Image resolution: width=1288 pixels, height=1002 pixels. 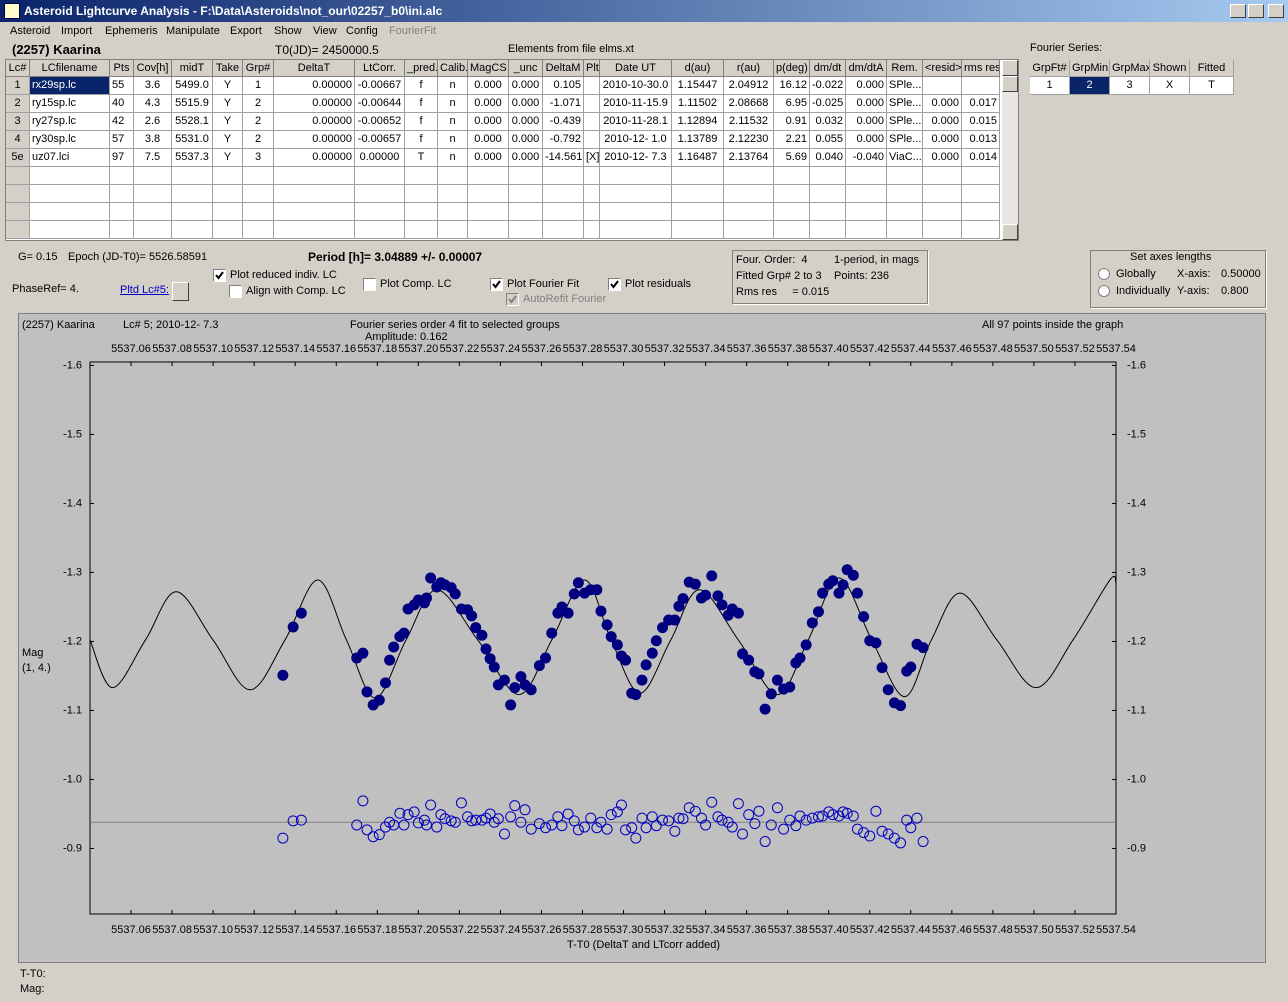 I want to click on table-cell: T, so click(x=421, y=158).